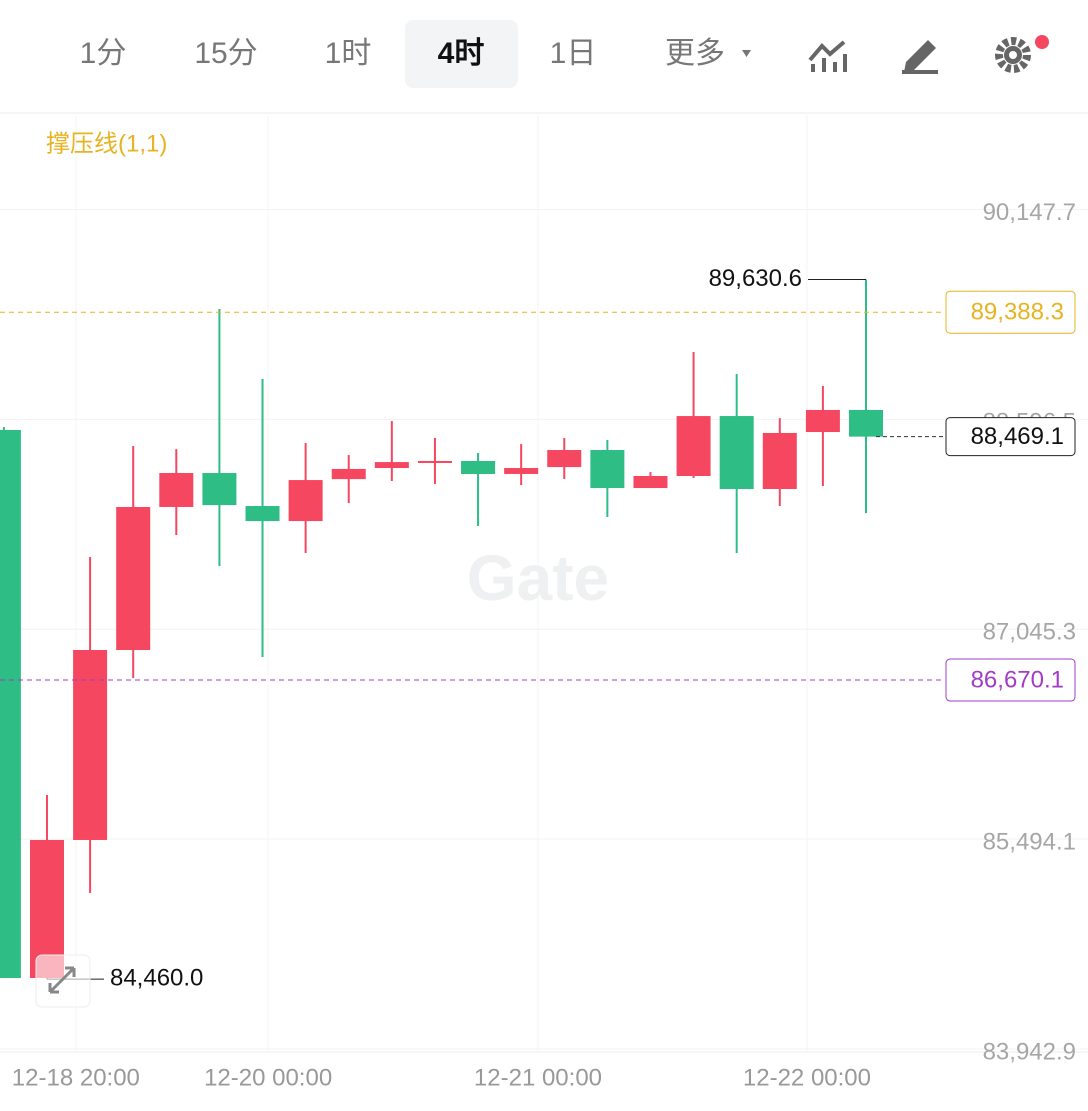 This screenshot has height=1111, width=1088. I want to click on expand-button, so click(63, 981).